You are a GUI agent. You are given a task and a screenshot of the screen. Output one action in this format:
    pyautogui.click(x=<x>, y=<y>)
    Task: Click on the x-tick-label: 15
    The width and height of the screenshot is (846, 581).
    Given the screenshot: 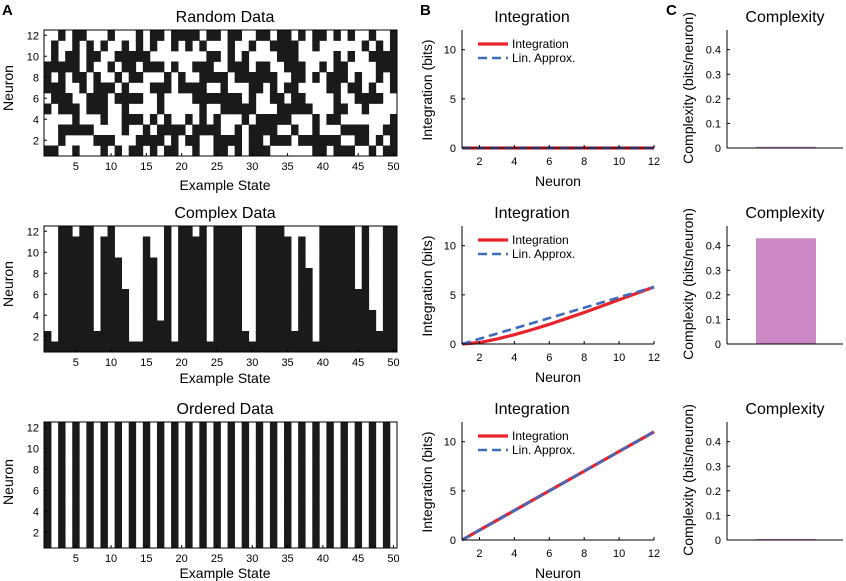 What is the action you would take?
    pyautogui.click(x=146, y=167)
    